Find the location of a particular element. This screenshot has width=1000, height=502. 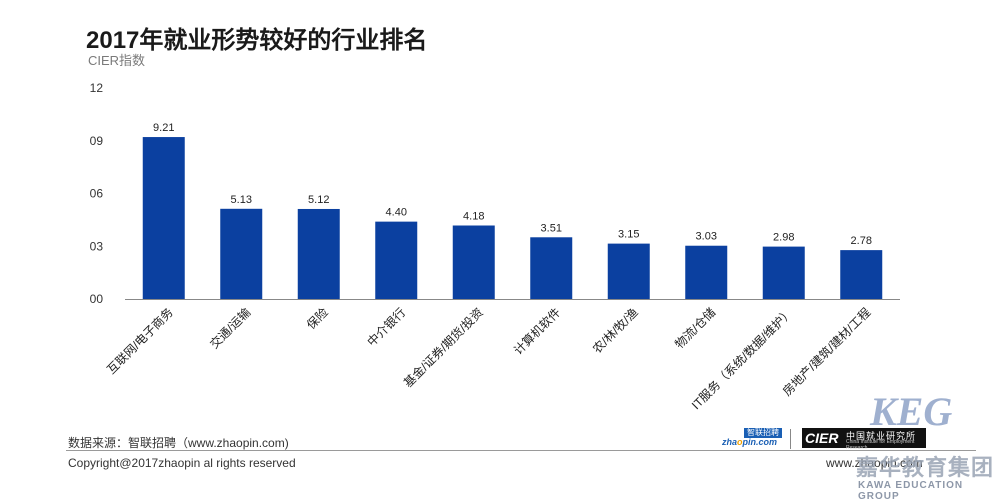

x-tick-label: 交通/运输 is located at coordinates (229, 328).